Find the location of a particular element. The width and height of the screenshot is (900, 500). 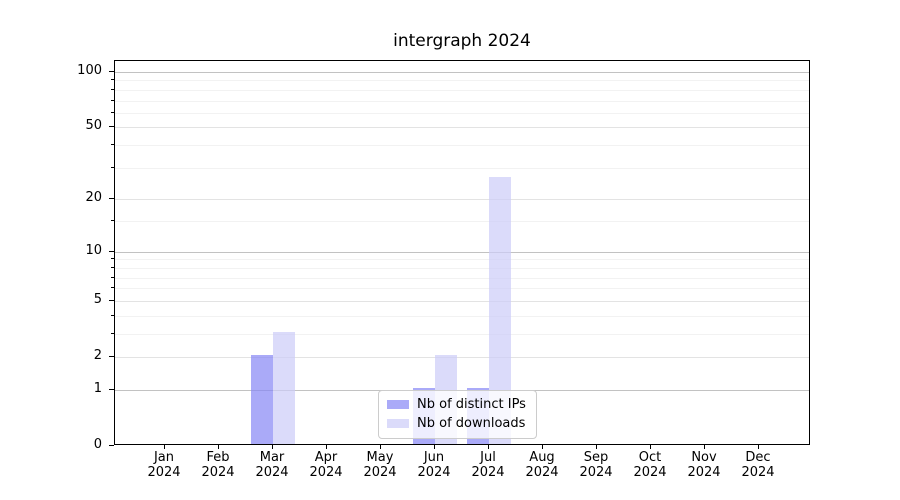

bar-jul-downloads is located at coordinates (500, 310).